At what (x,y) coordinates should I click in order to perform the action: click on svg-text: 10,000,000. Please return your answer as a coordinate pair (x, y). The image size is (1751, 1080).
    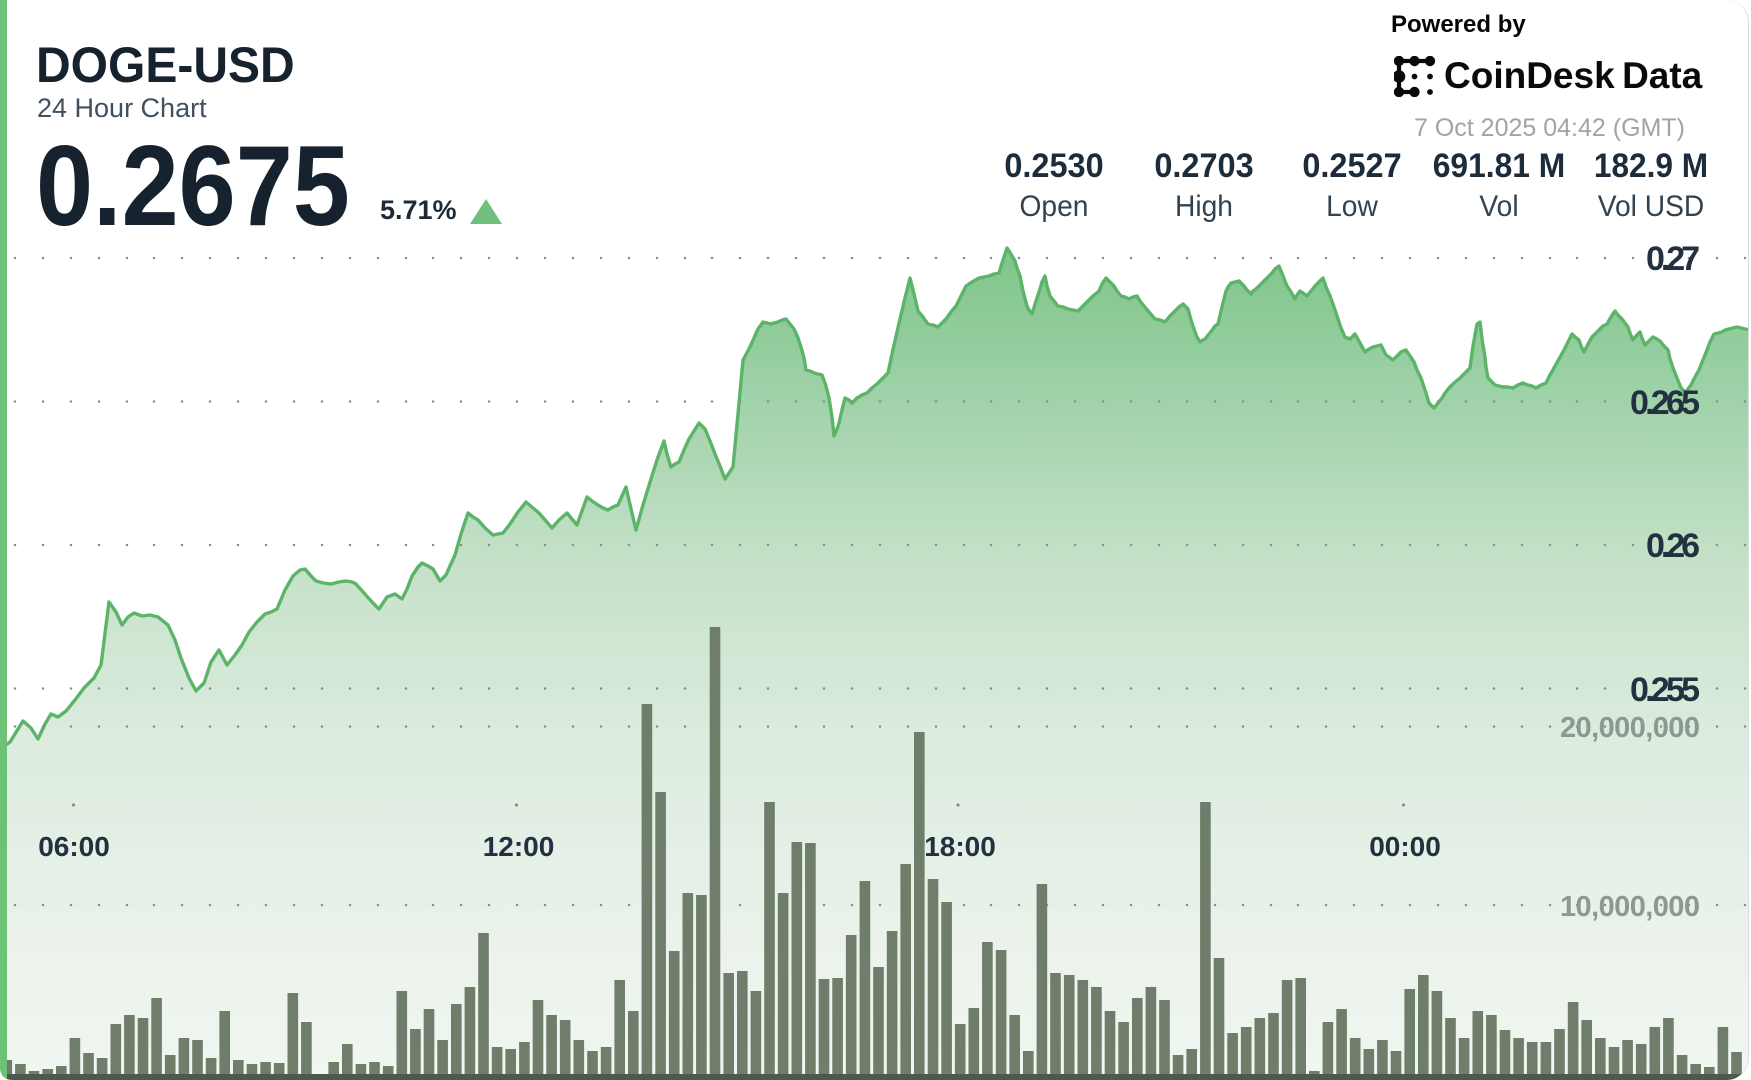
    Looking at the image, I should click on (1630, 907).